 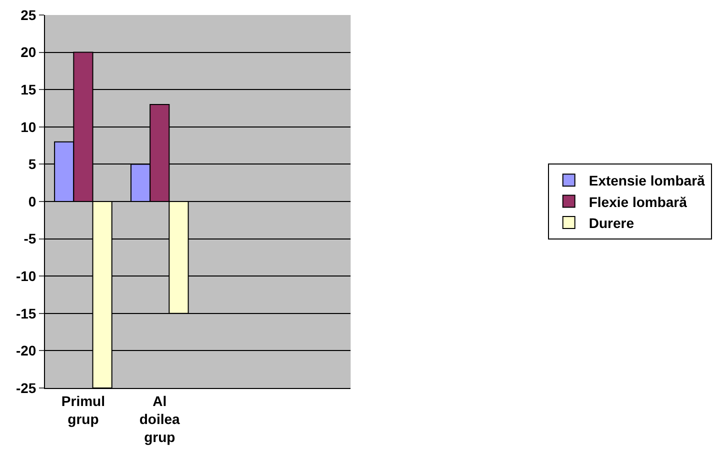 What do you see at coordinates (638, 202) in the screenshot?
I see `legend-label: Flexie lombară` at bounding box center [638, 202].